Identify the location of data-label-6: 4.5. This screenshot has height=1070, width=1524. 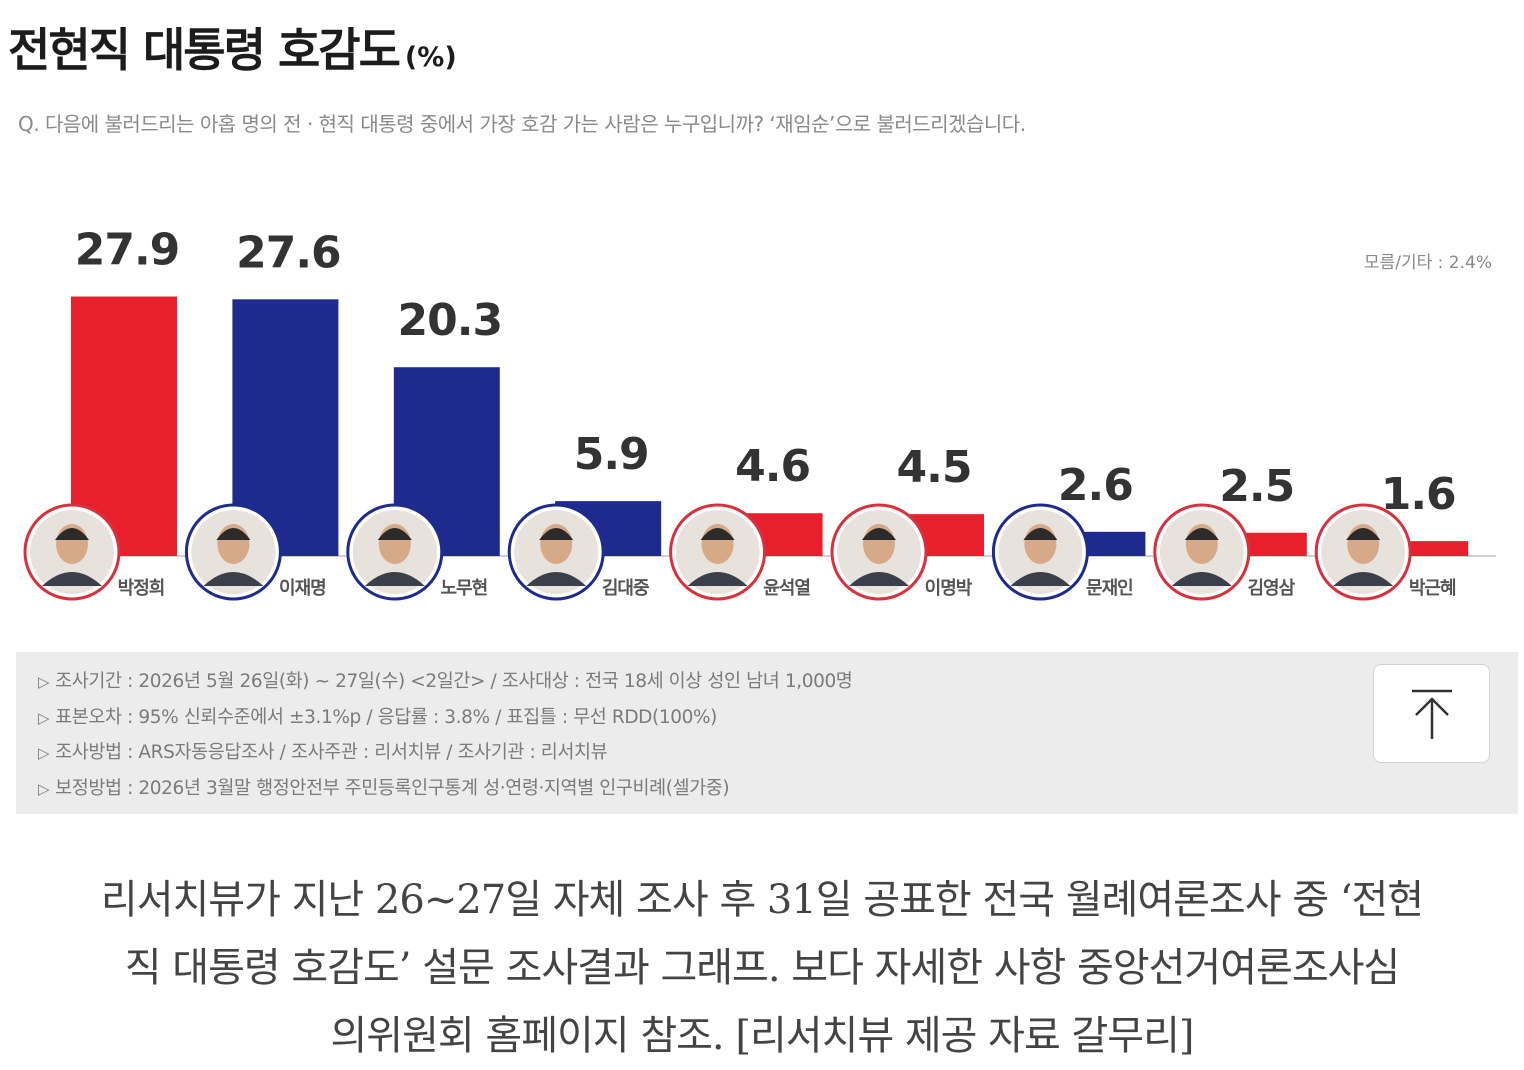
(934, 467).